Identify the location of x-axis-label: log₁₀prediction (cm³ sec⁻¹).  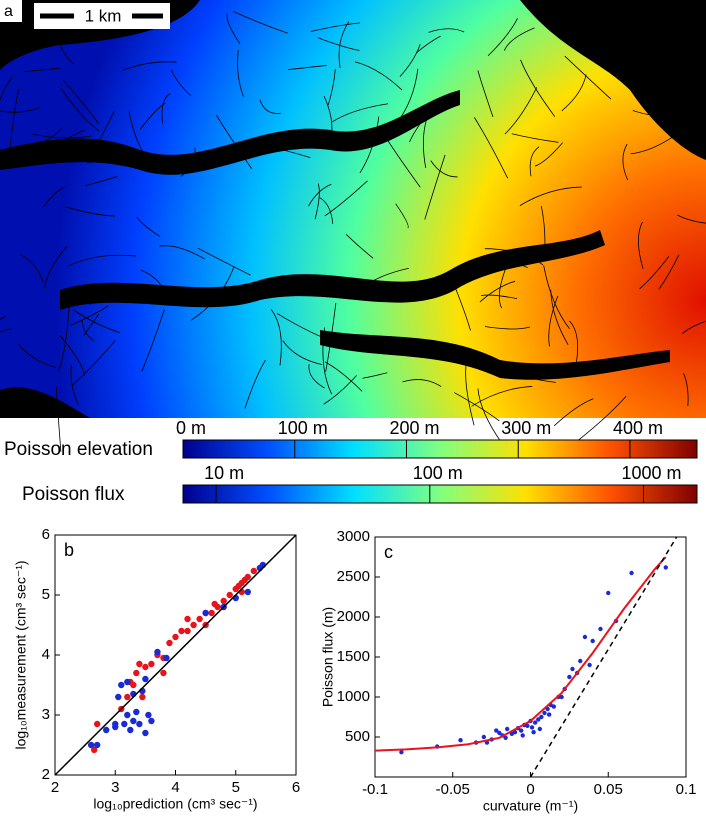
(175, 804).